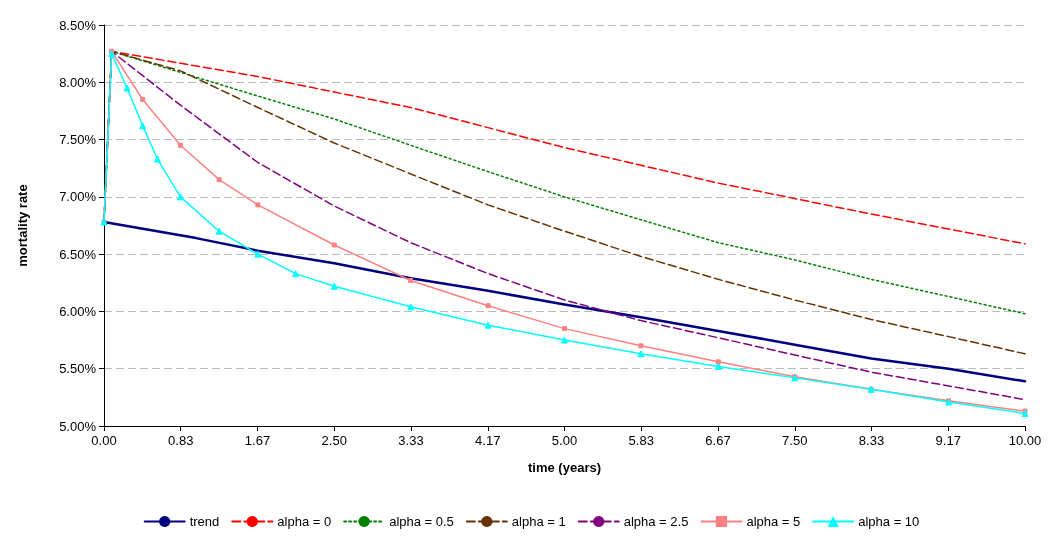 This screenshot has height=549, width=1063. I want to click on y-tick-label: 8.50%, so click(78, 25).